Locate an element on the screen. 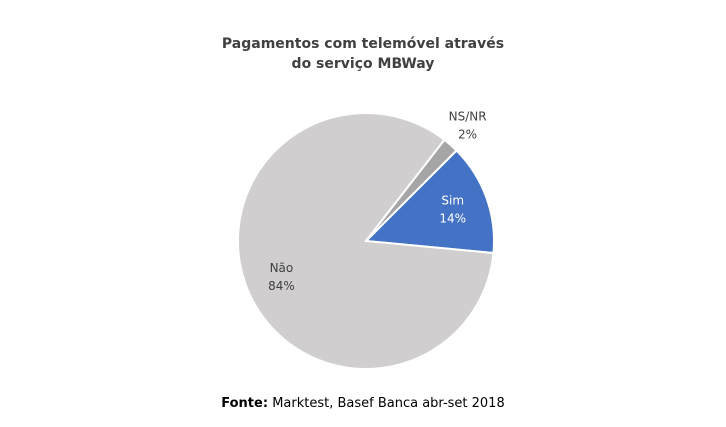 The image size is (726, 427). source-label: Fonte: is located at coordinates (245, 403).